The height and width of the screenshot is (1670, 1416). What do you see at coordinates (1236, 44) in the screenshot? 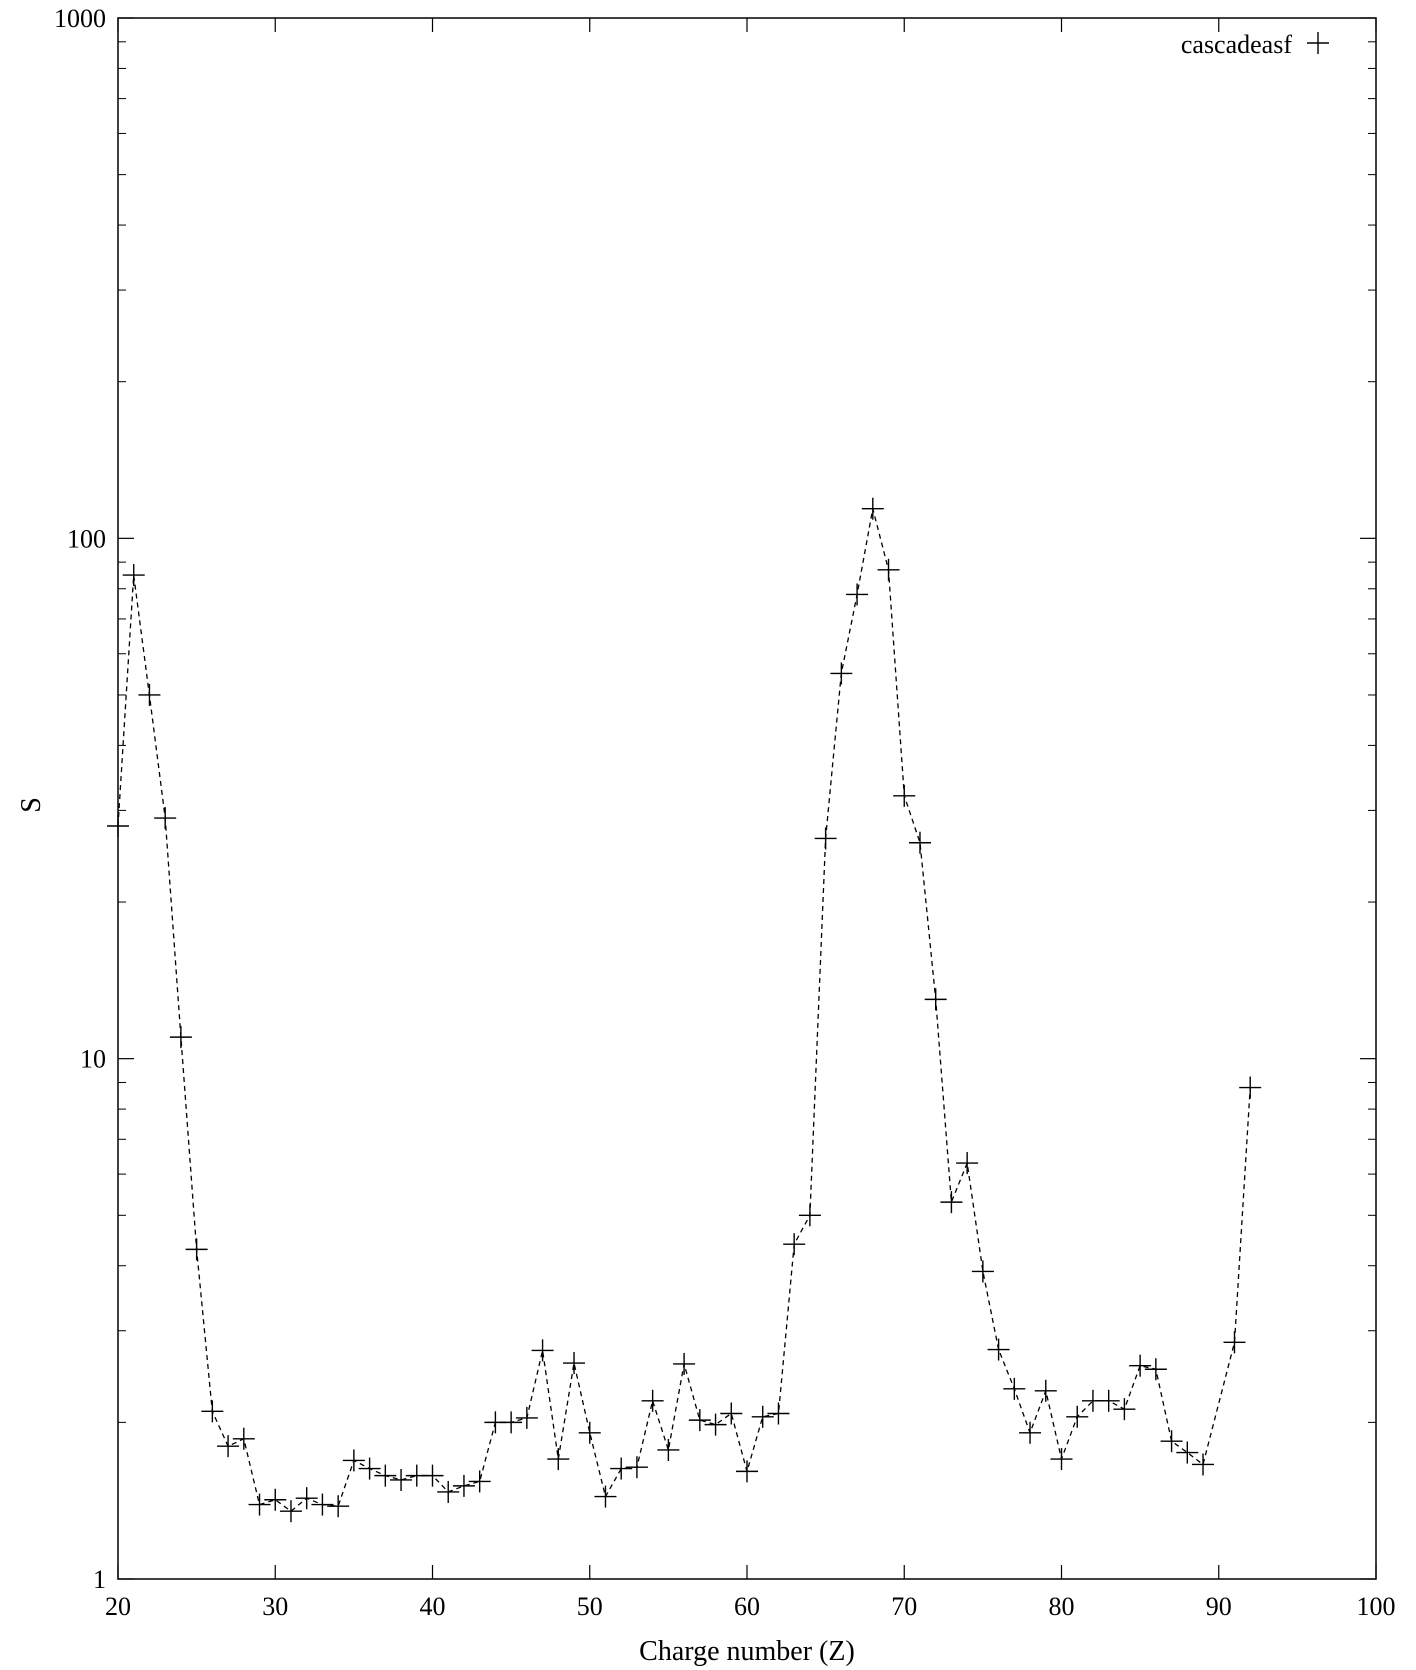
I see `legend-label-cascadeasf: cascadeasf` at bounding box center [1236, 44].